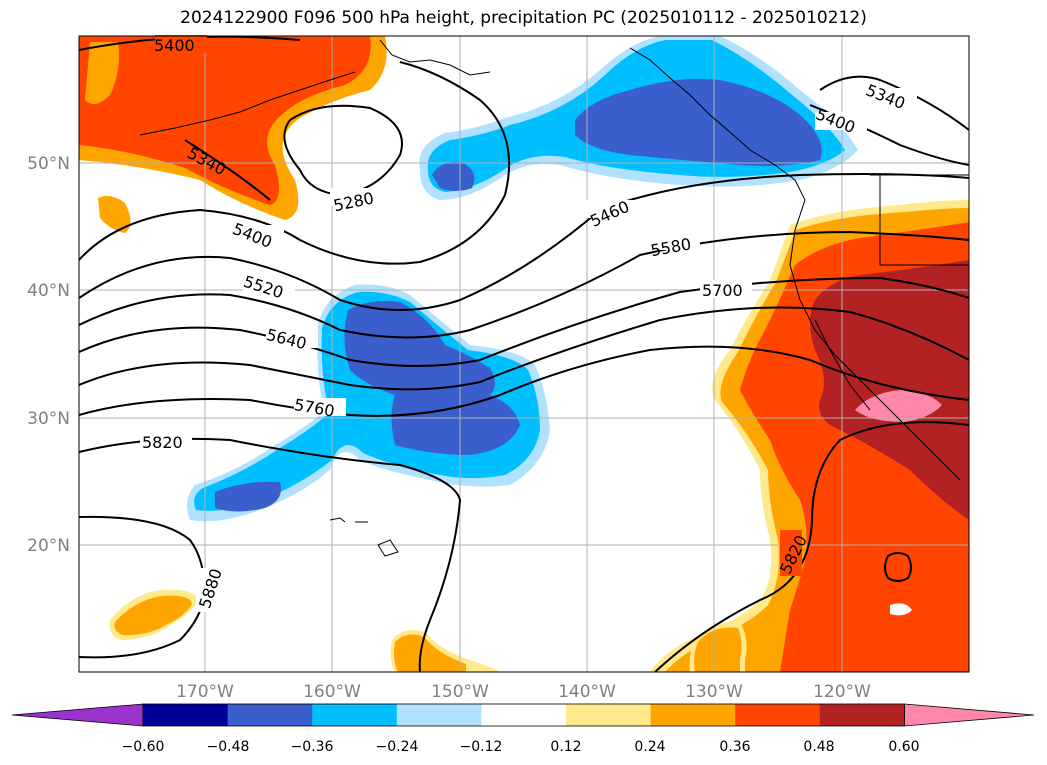 Image resolution: width=1047 pixels, height=765 pixels. I want to click on colorbar-tick-label: 0.24, so click(649, 747).